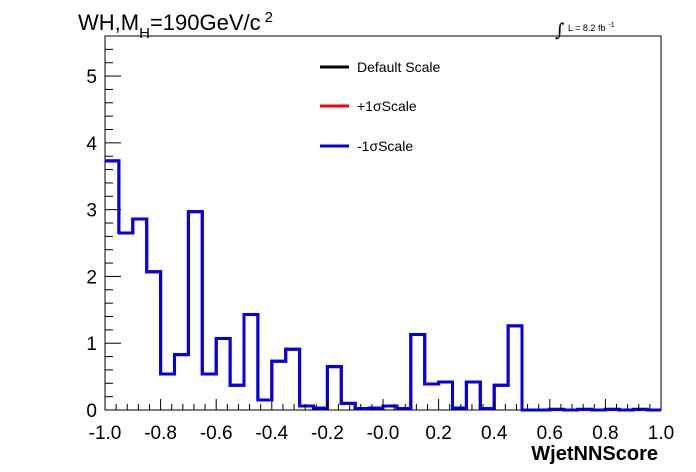  I want to click on x-tick-label: -0.8, so click(160, 433).